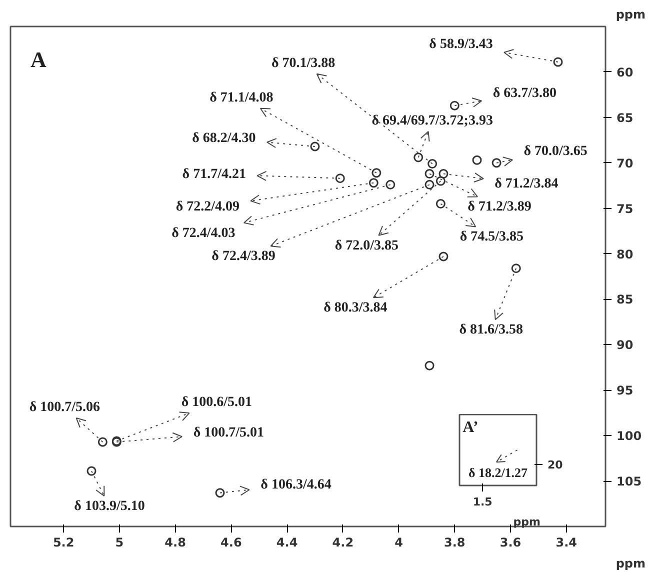 Image resolution: width=649 pixels, height=575 pixels. I want to click on annotation: δ 68.2/4.30, so click(224, 138).